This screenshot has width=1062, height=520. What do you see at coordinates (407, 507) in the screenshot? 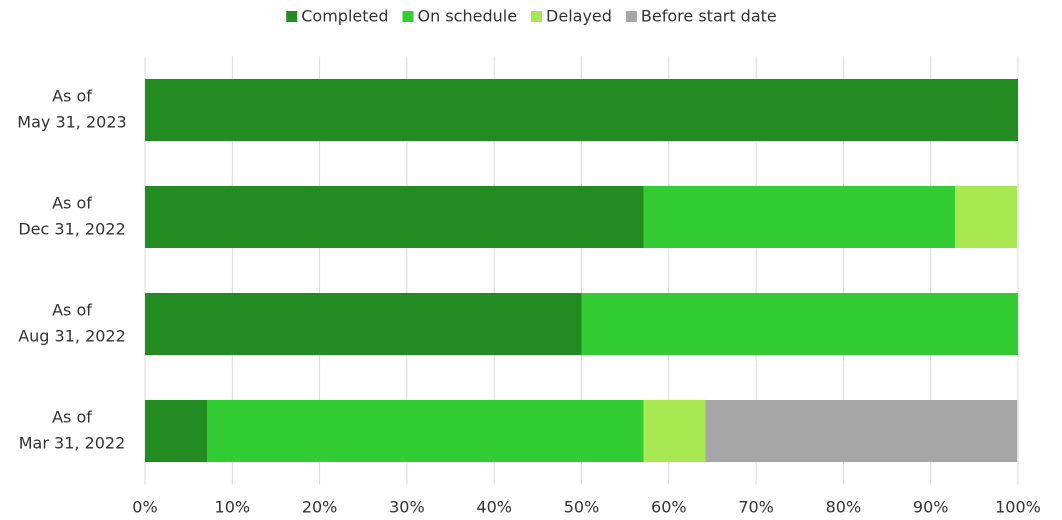
I see `x-tick-label: 30%` at bounding box center [407, 507].